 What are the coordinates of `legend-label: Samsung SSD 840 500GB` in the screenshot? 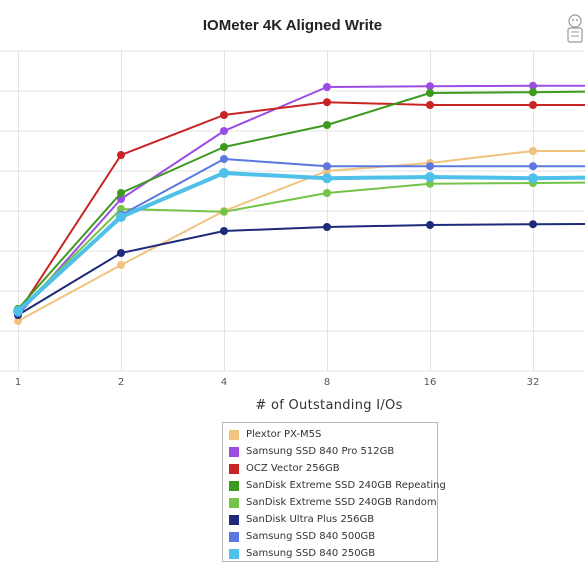 It's located at (311, 536).